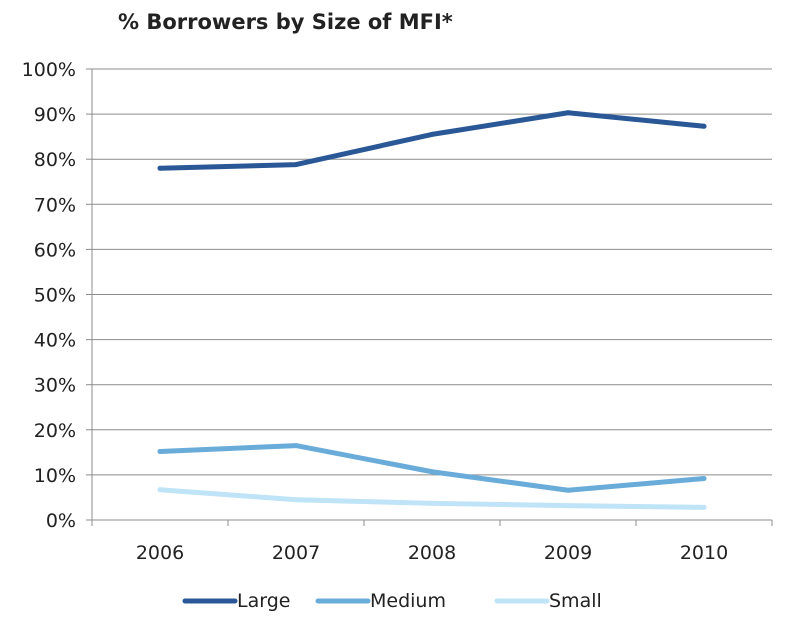 The height and width of the screenshot is (627, 796). What do you see at coordinates (55, 386) in the screenshot?
I see `y-tick-label: 30%` at bounding box center [55, 386].